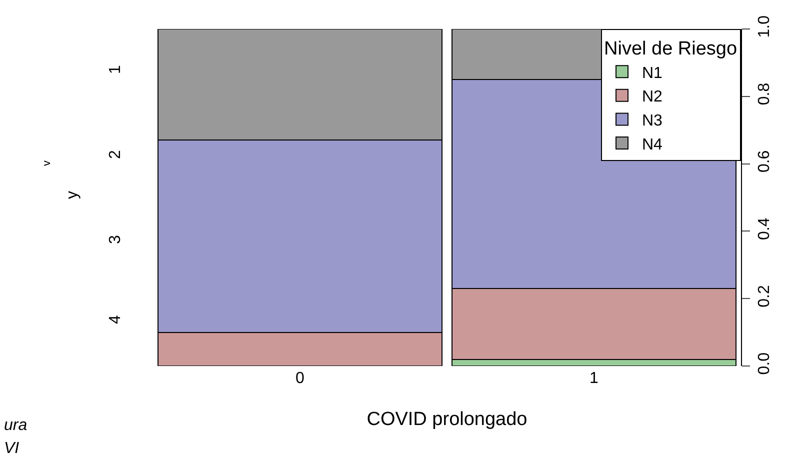  I want to click on y-tick-label: 0.6, so click(765, 161).